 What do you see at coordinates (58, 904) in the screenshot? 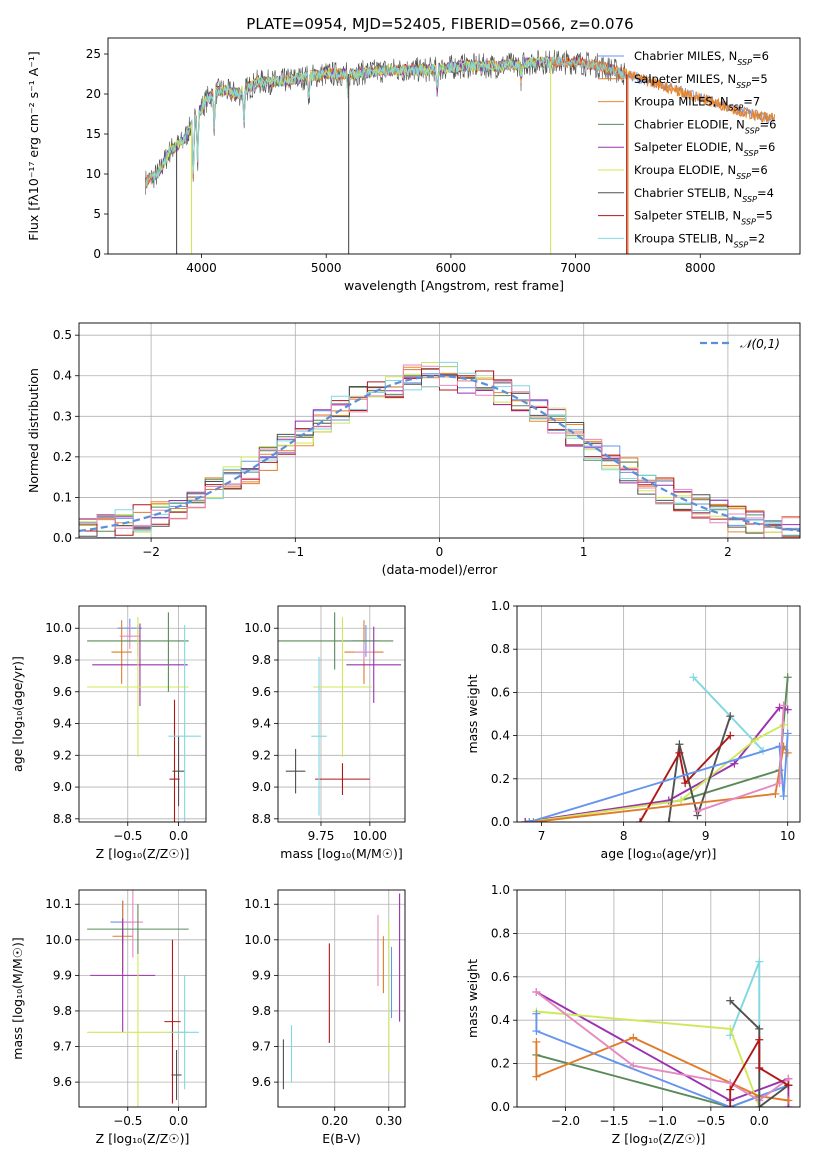
I see `y-tick-label: 10.1` at bounding box center [58, 904].